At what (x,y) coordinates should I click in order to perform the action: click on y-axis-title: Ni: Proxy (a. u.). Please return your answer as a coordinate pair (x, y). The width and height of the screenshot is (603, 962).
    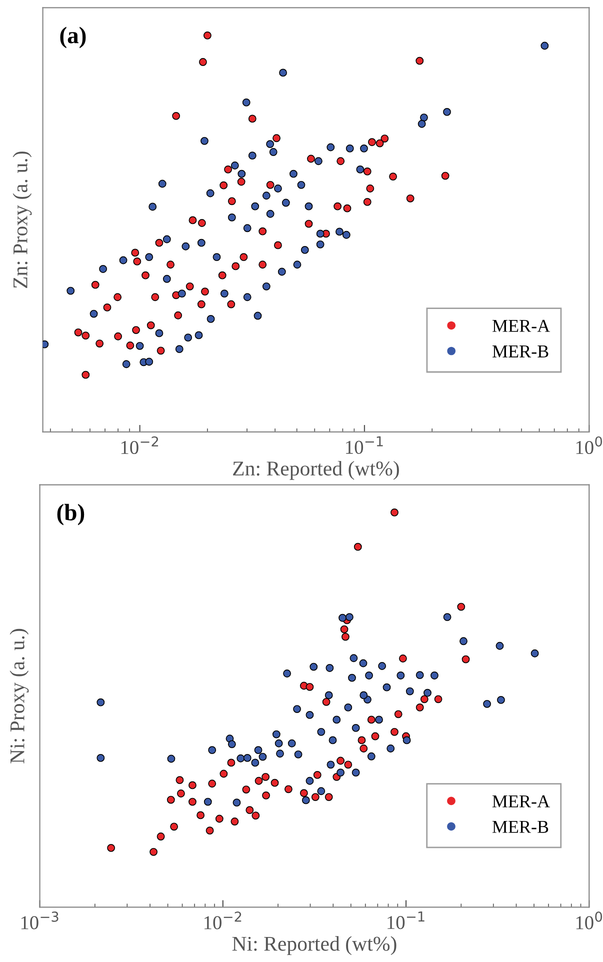
    Looking at the image, I should click on (19, 696).